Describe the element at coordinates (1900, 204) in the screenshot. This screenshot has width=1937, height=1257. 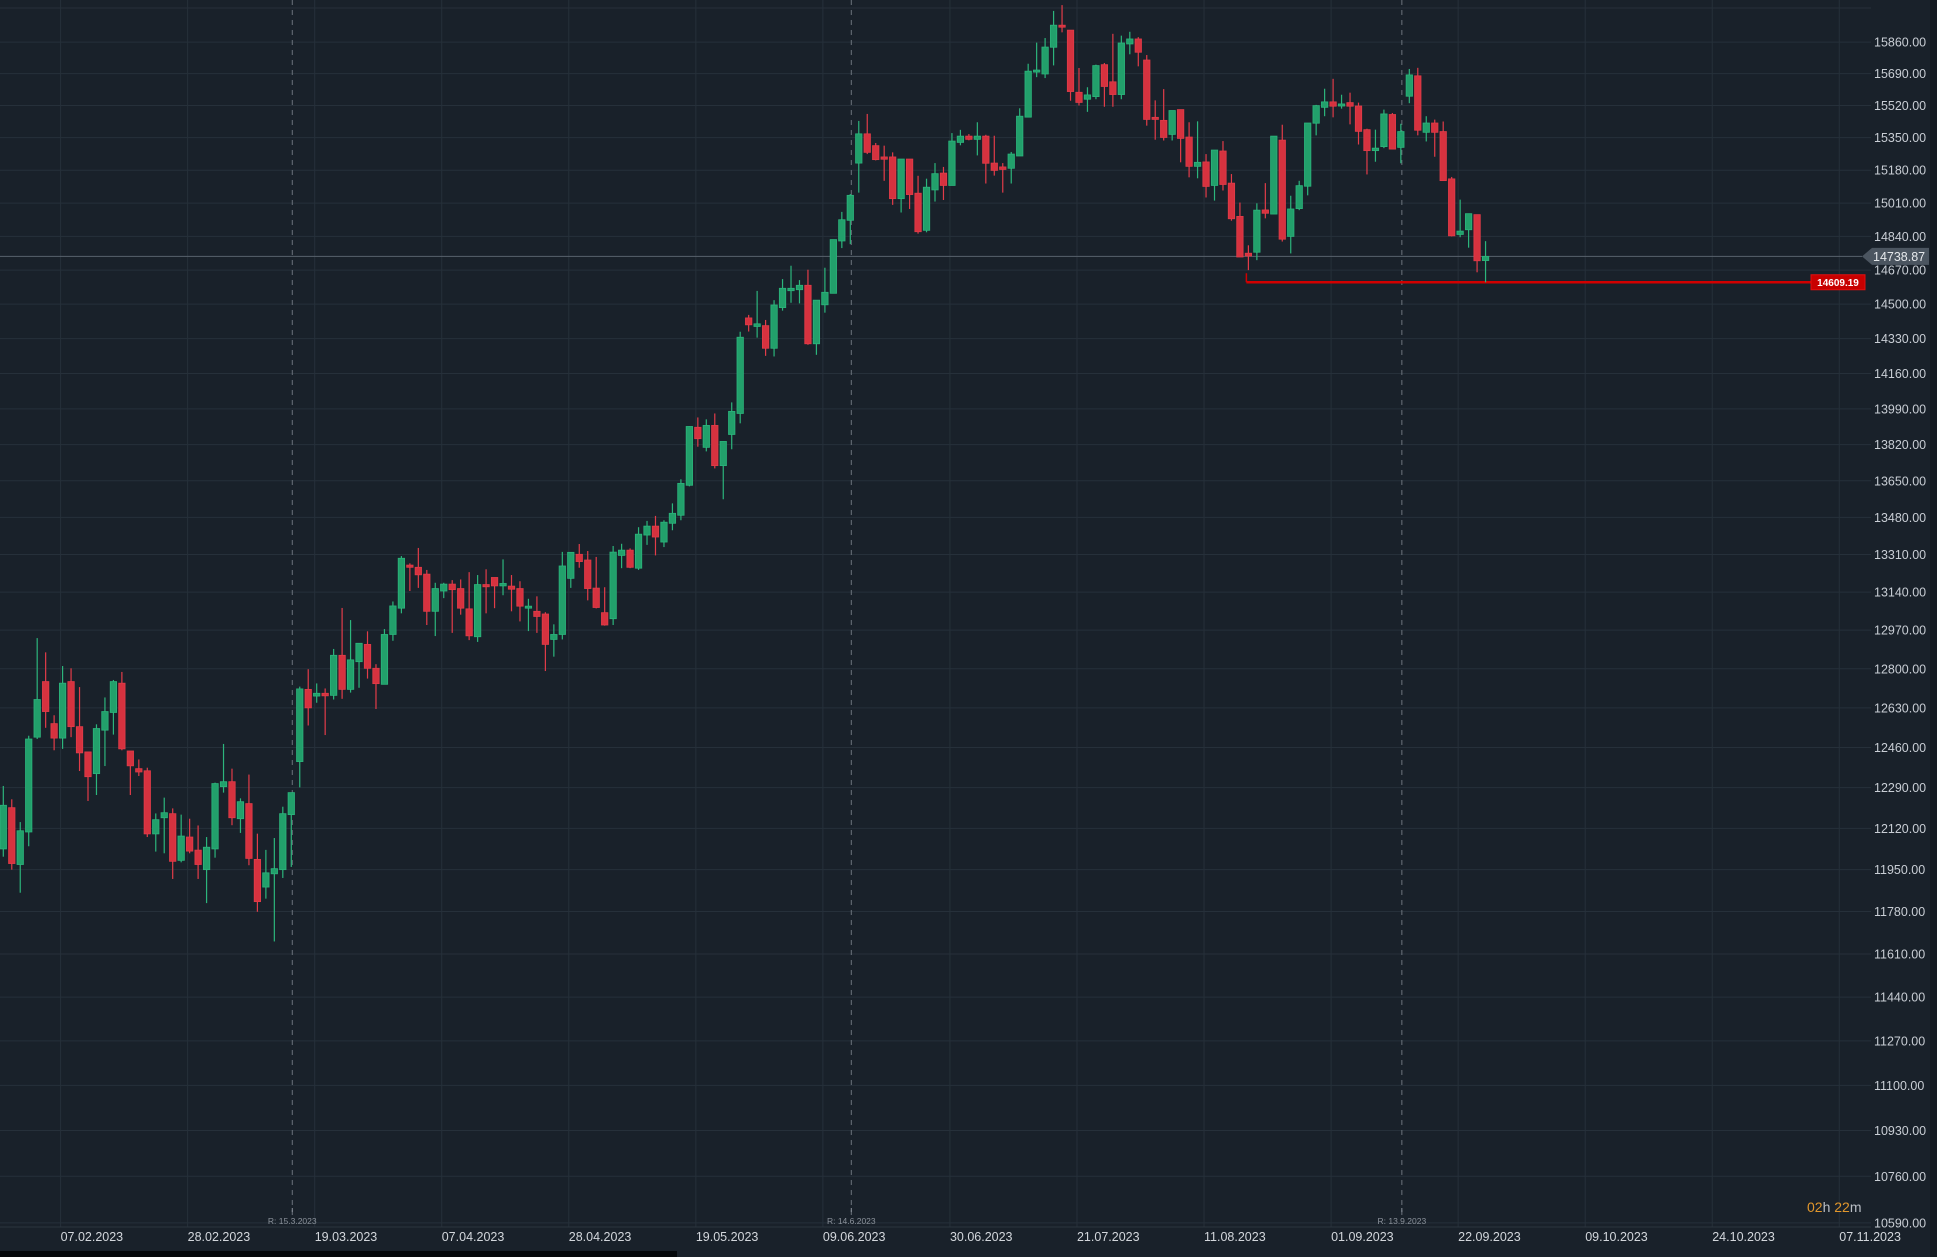
I see `y-tick-label: 15010.00` at that location.